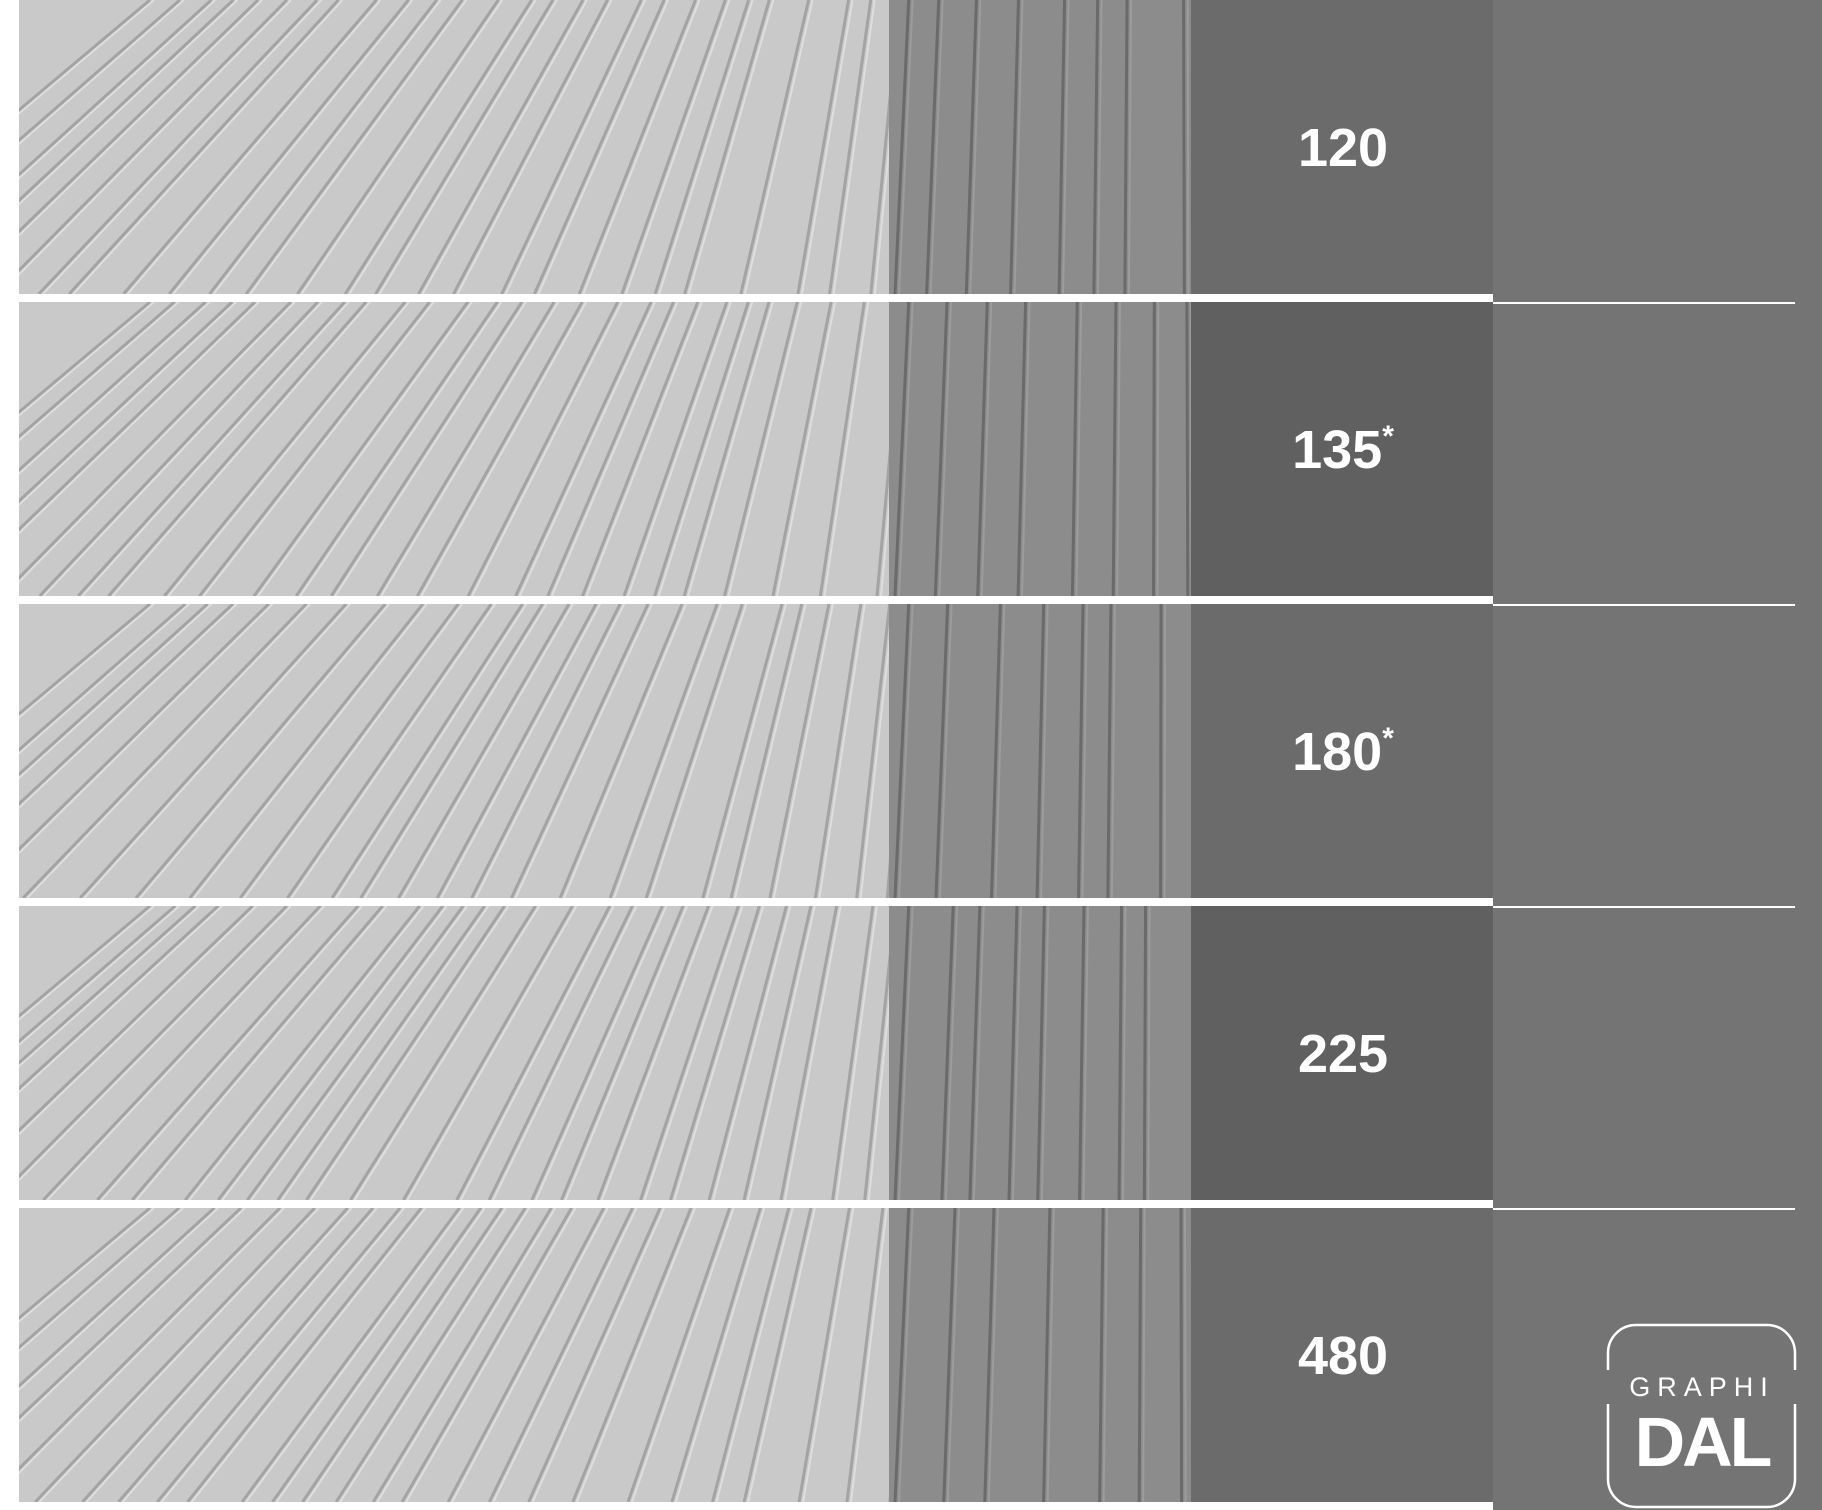  Describe the element at coordinates (1343, 752) in the screenshot. I see `size-label: 180*` at that location.